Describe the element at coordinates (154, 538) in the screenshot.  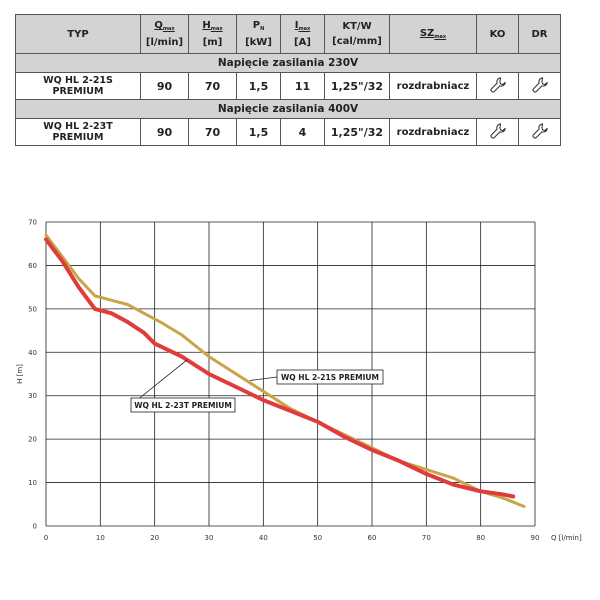
I see `x-tick-label: 20` at that location.